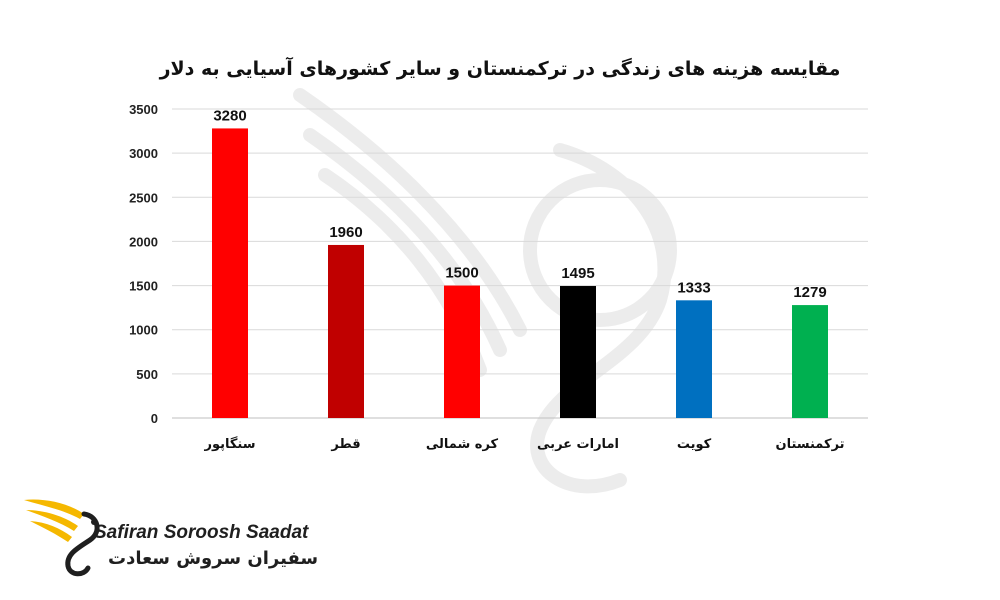  What do you see at coordinates (62, 538) in the screenshot?
I see `winged-bird-icon` at bounding box center [62, 538].